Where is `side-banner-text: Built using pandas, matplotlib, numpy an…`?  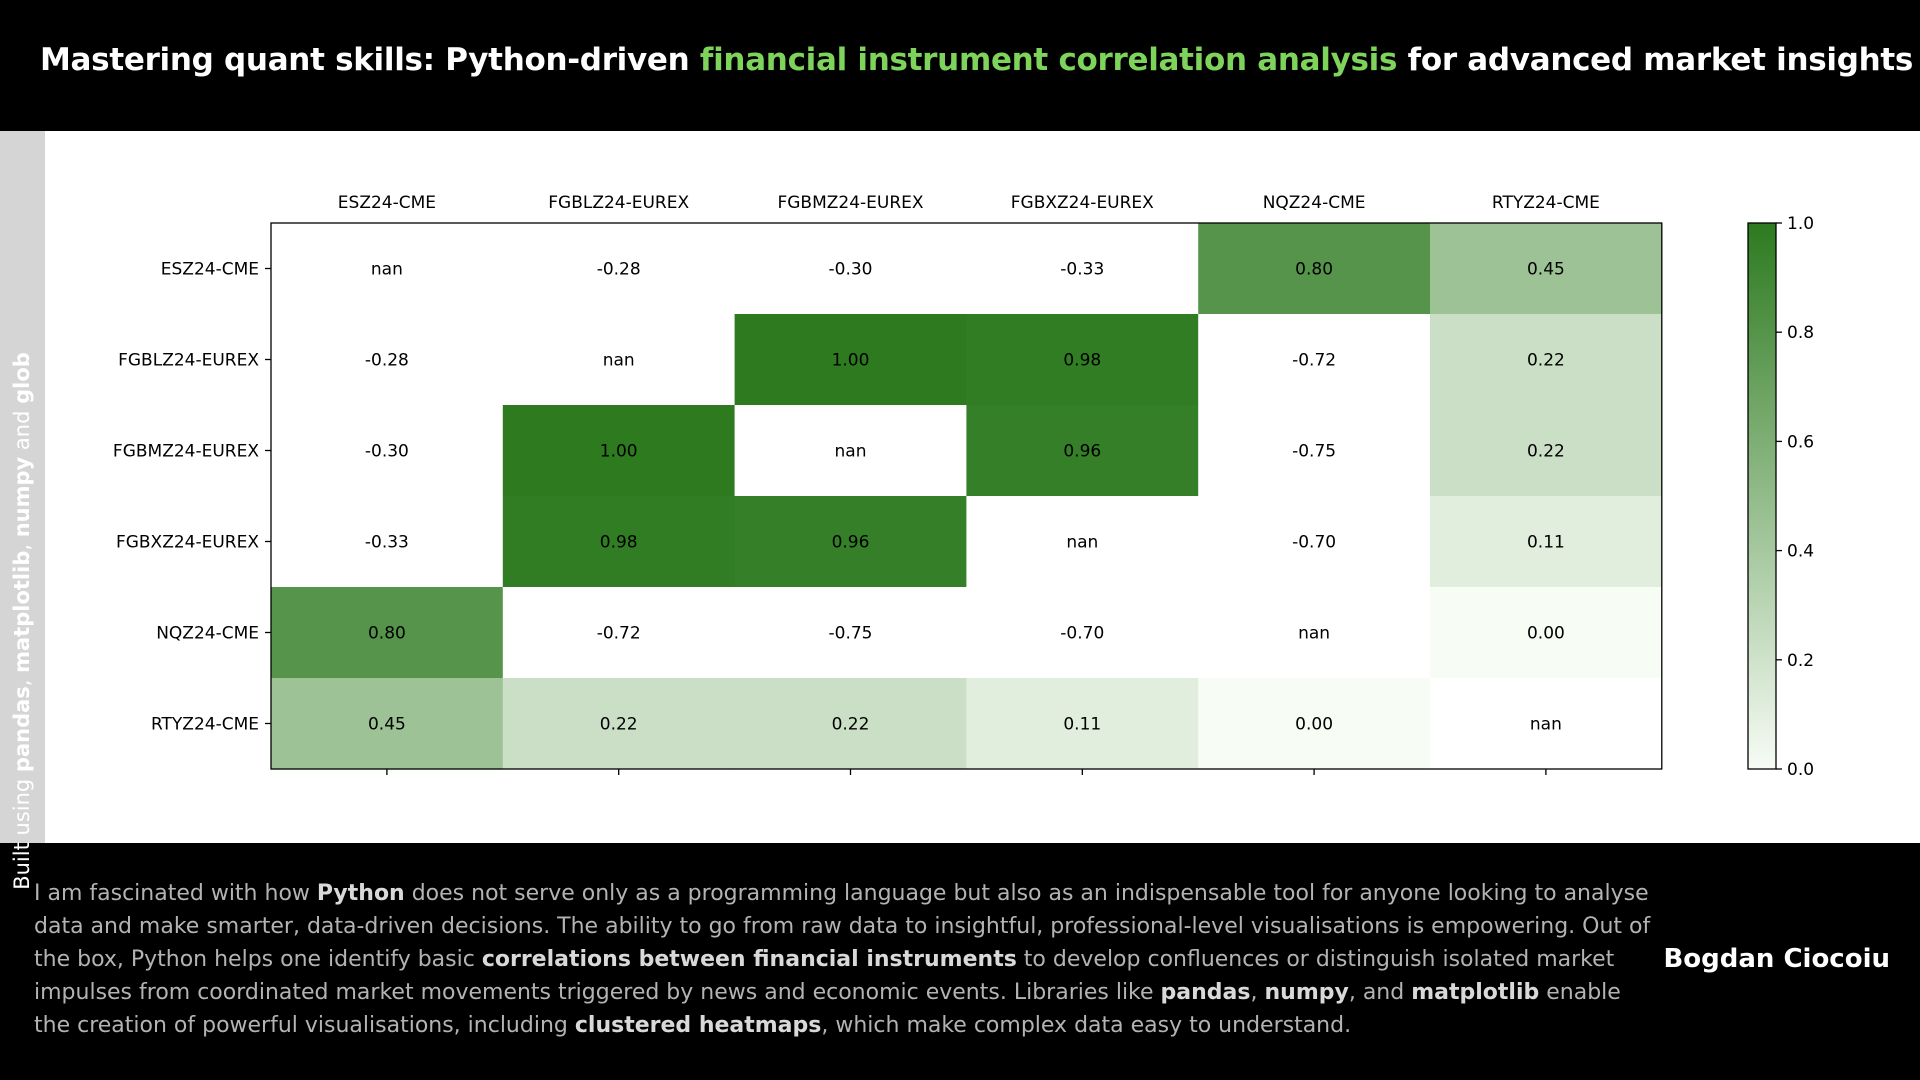 side-banner-text: Built using pandas, matplotlib, numpy an… is located at coordinates (22, 621).